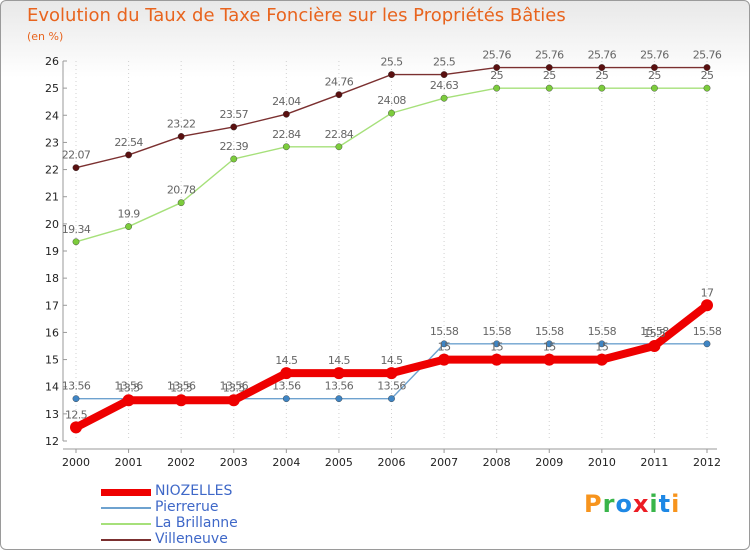 Image resolution: width=750 pixels, height=550 pixels. I want to click on legend-swatch-villeneuve, so click(126, 540).